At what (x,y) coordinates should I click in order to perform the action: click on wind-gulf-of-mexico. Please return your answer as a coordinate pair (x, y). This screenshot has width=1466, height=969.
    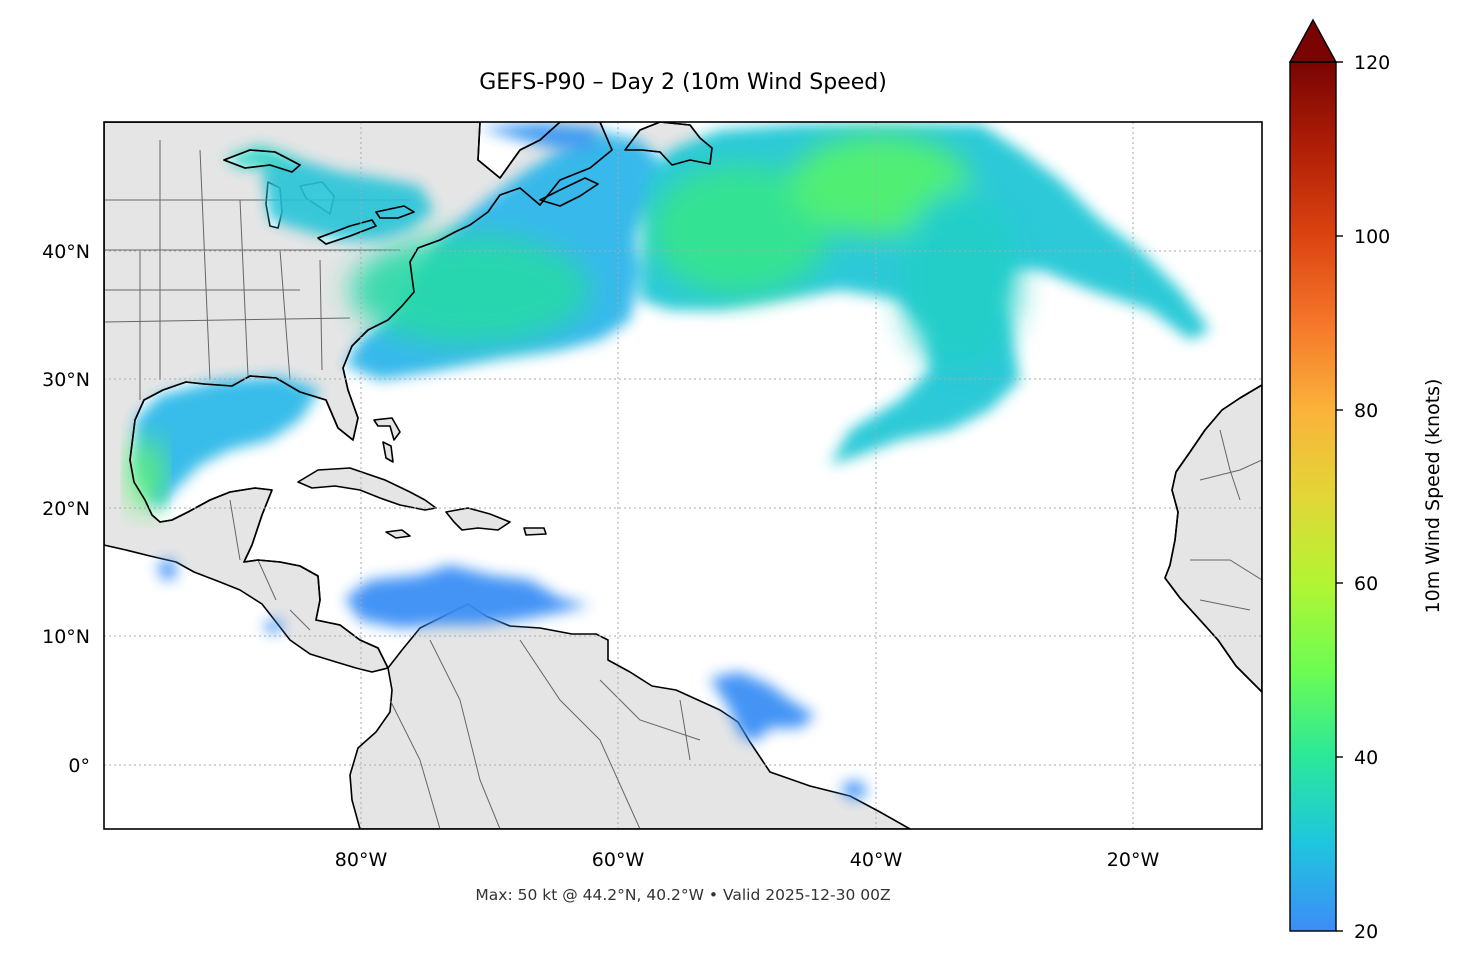
    Looking at the image, I should click on (227, 443).